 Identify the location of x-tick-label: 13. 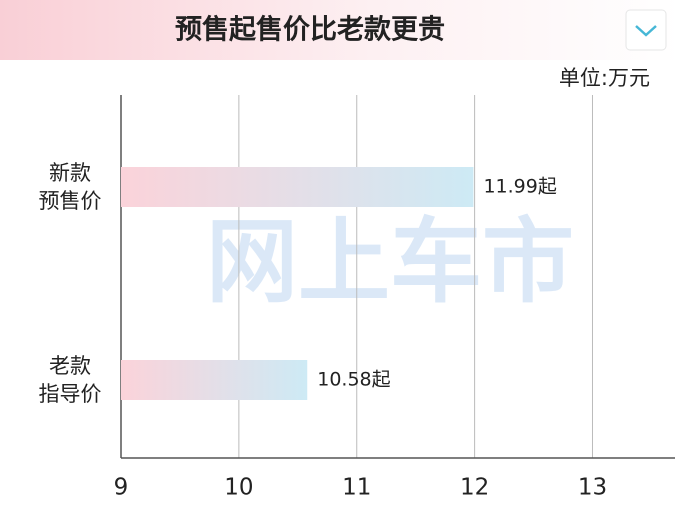
(592, 488).